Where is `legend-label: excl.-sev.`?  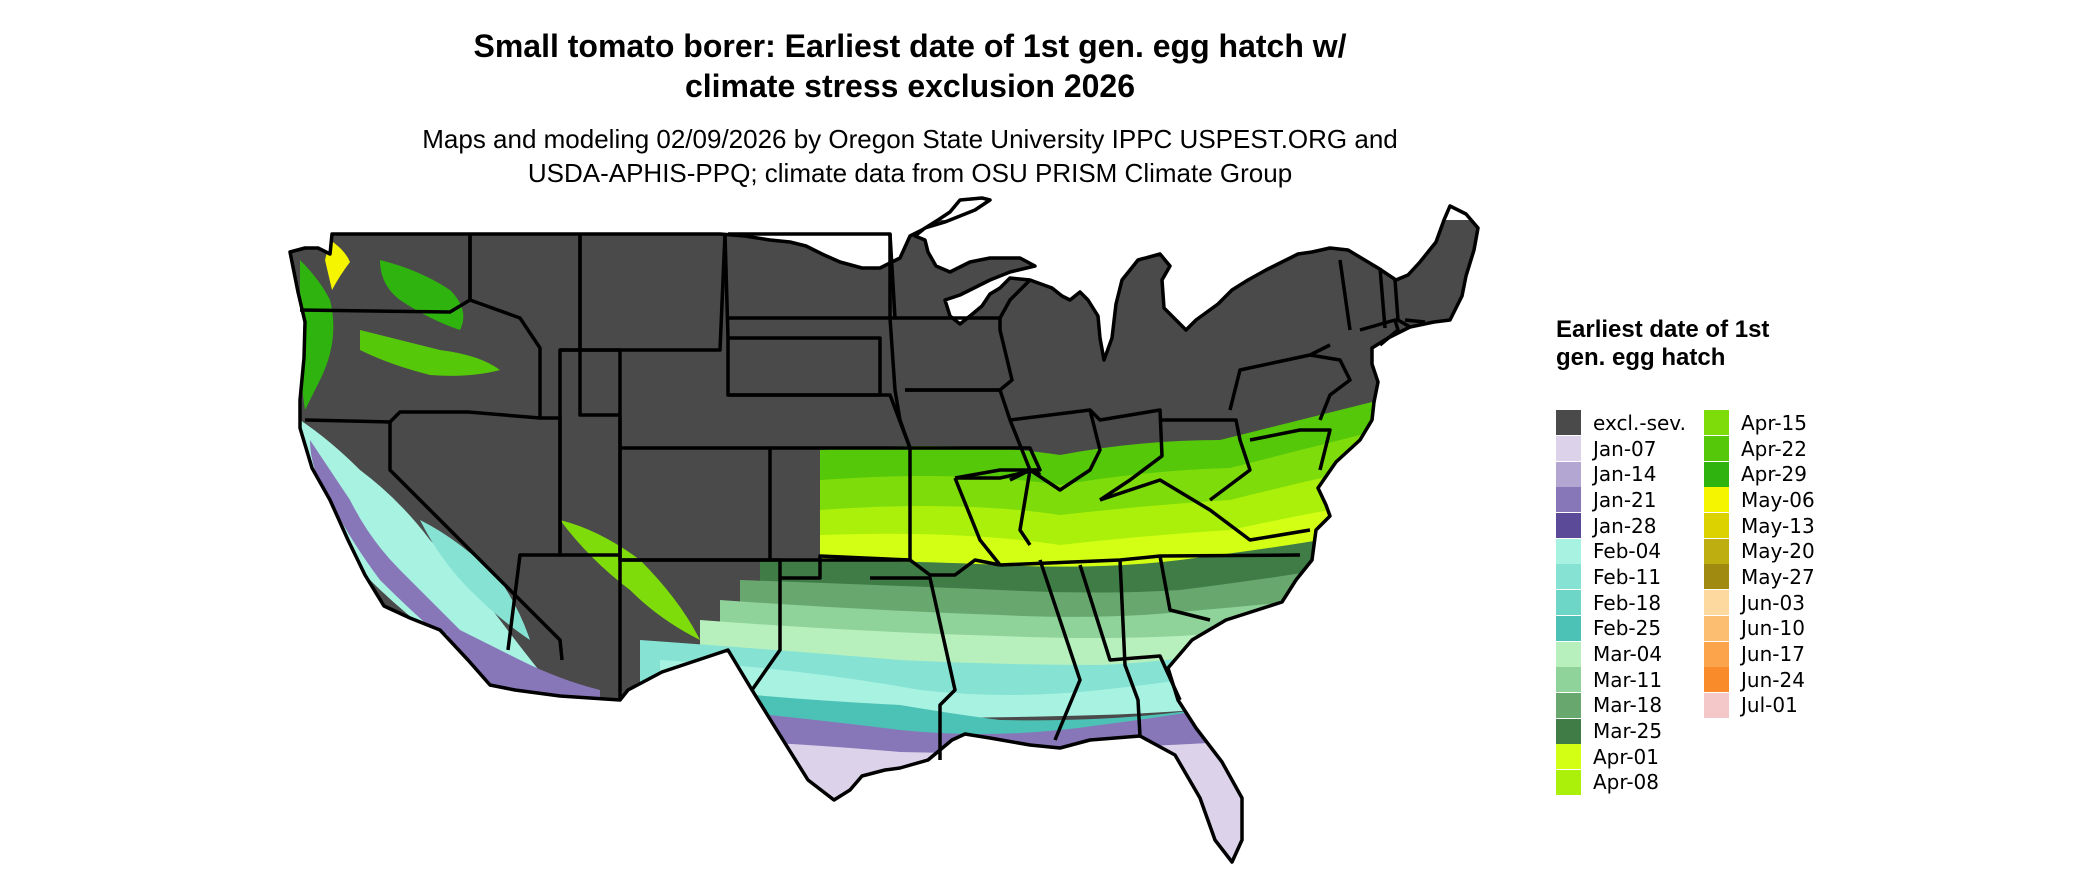 legend-label: excl.-sev. is located at coordinates (1639, 422).